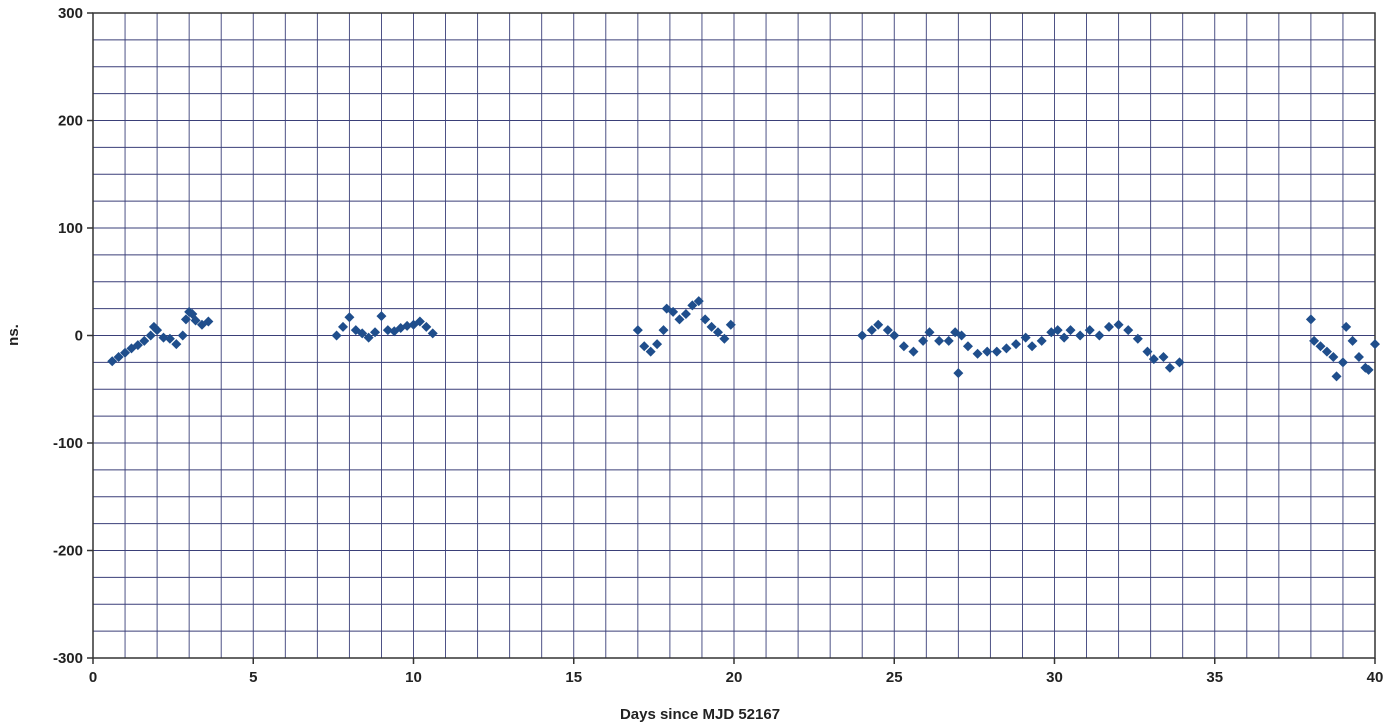 This screenshot has height=728, width=1400. What do you see at coordinates (79, 336) in the screenshot?
I see `y-tick-label: 0` at bounding box center [79, 336].